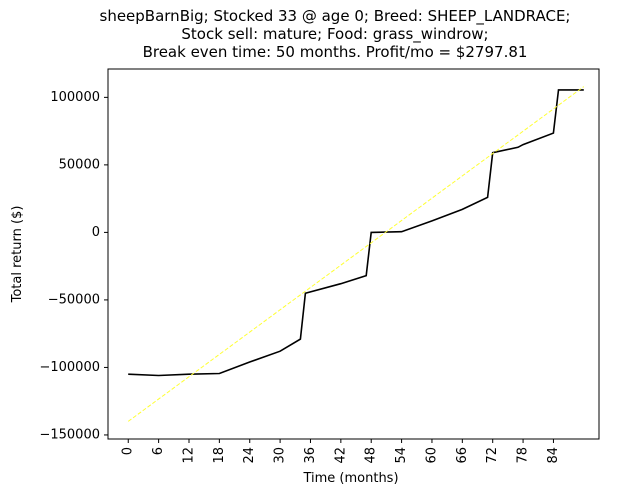  Describe the element at coordinates (553, 455) in the screenshot. I see `x-tick-label: 84` at that location.